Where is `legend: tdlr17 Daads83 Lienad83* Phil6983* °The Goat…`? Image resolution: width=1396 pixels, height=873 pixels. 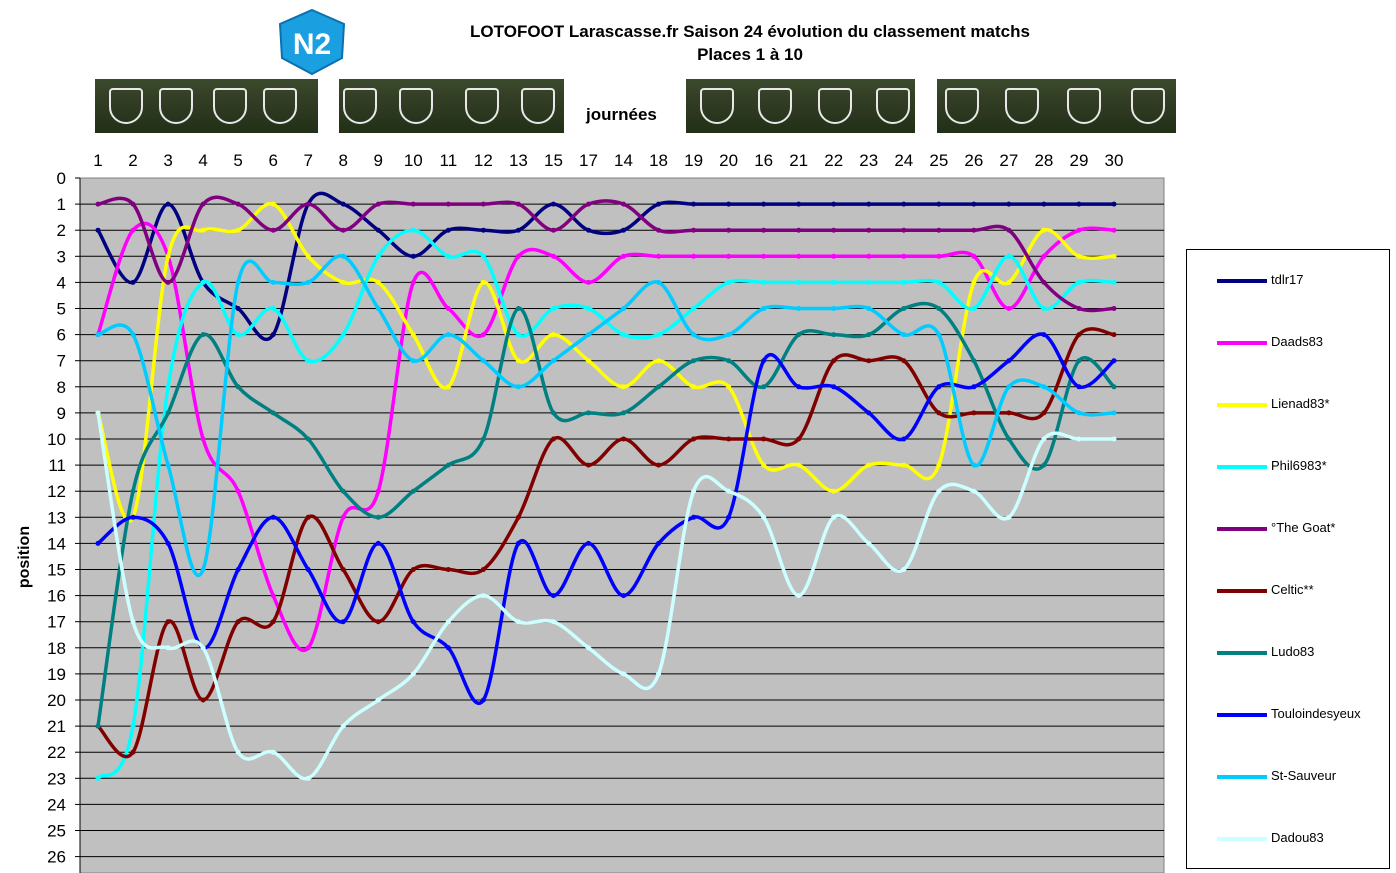 legend: tdlr17 Daads83 Lienad83* Phil6983* °The Goat… is located at coordinates (1288, 559).